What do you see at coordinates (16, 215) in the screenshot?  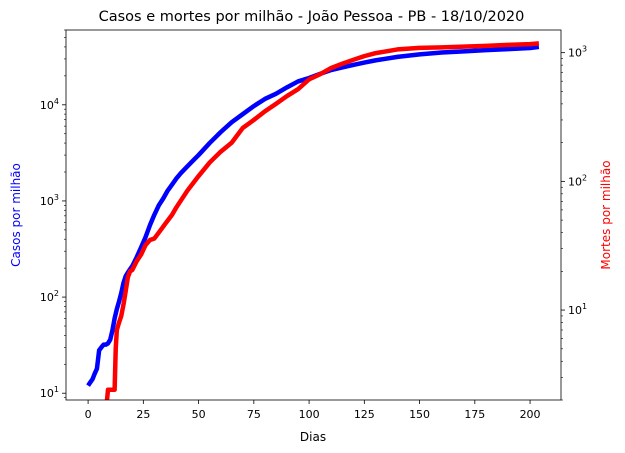 I see `y-axis-left-label: Casos por milhão` at bounding box center [16, 215].